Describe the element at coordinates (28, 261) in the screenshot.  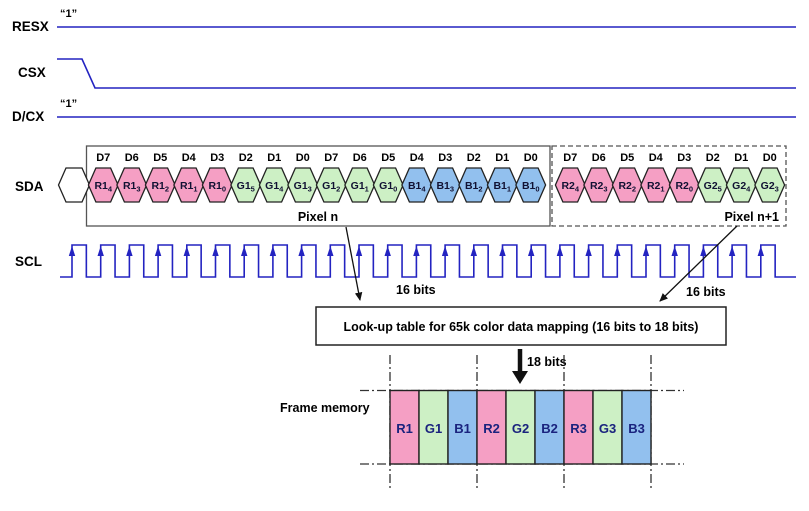
I see `signal-label-scl: SCL` at that location.